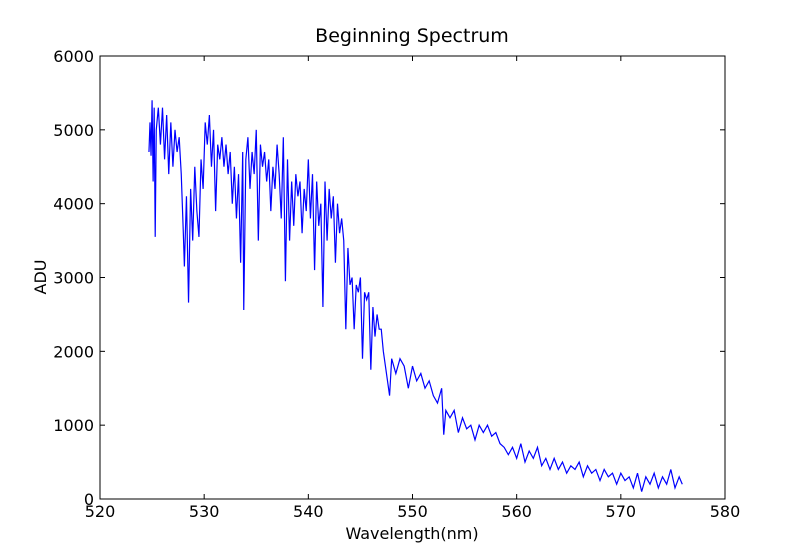  I want to click on x-tick-label: 520, so click(100, 511).